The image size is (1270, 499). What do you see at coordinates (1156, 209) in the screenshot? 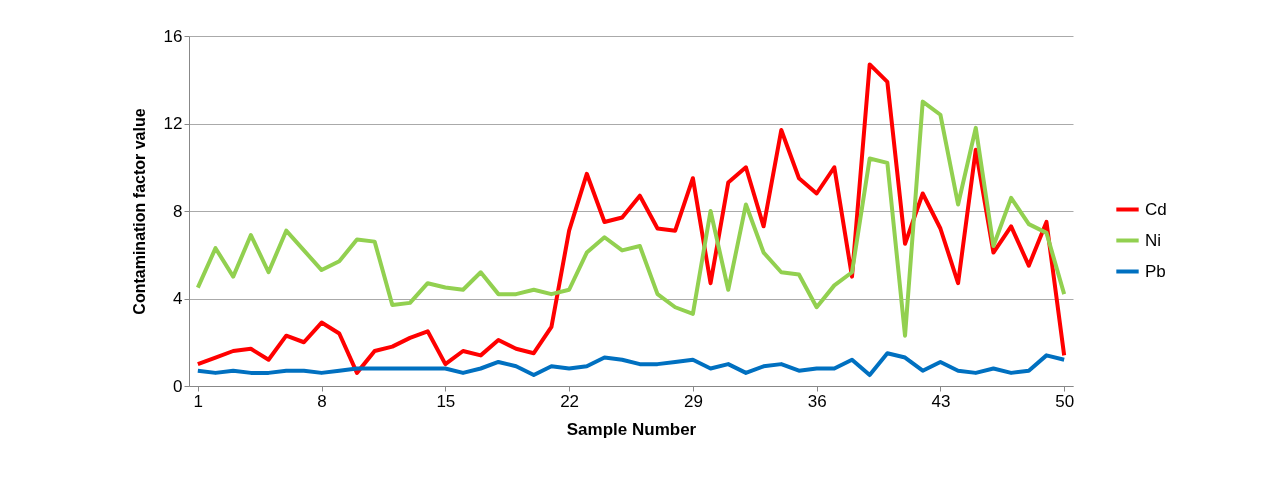
I see `legend-label: Cd` at bounding box center [1156, 209].